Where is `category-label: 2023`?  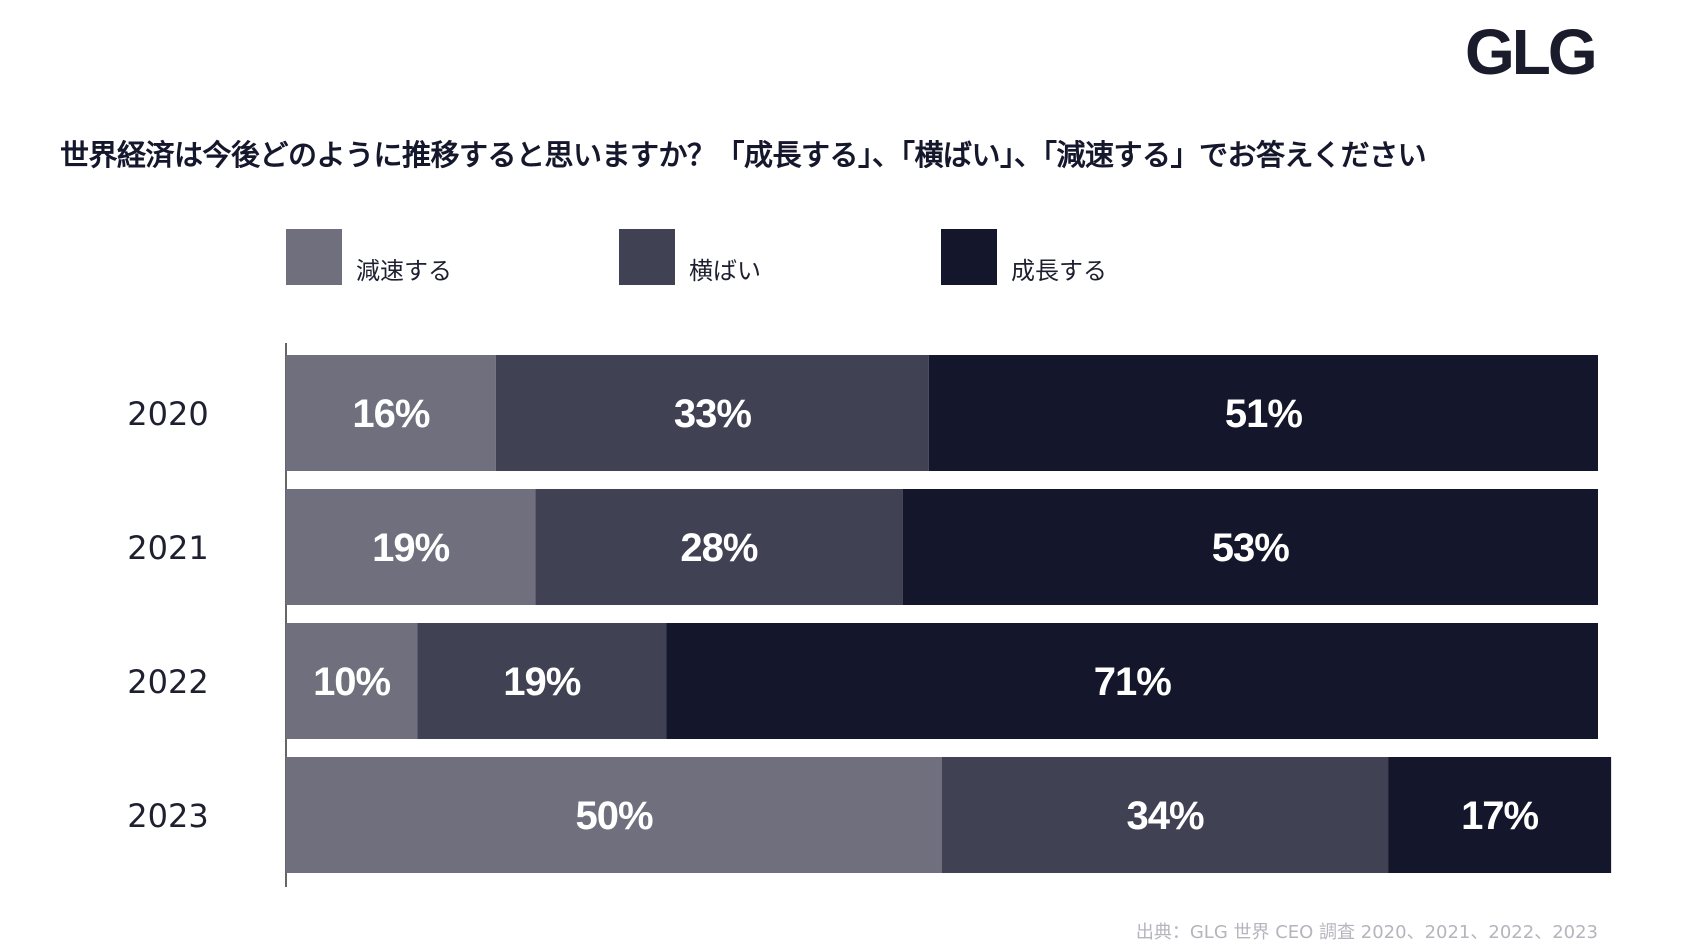 category-label: 2023 is located at coordinates (167, 816).